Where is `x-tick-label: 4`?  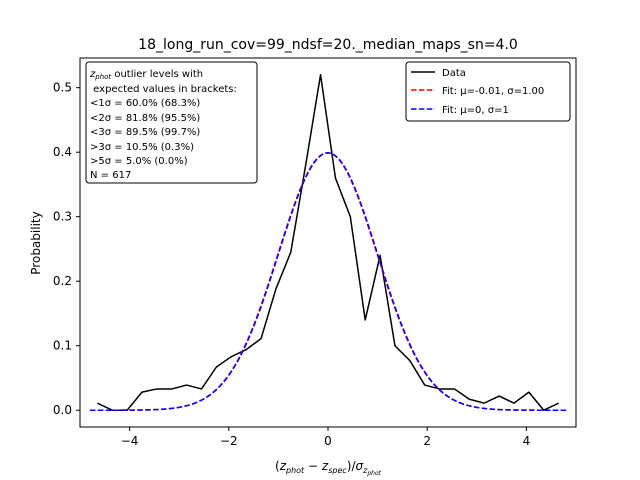 x-tick-label: 4 is located at coordinates (527, 441).